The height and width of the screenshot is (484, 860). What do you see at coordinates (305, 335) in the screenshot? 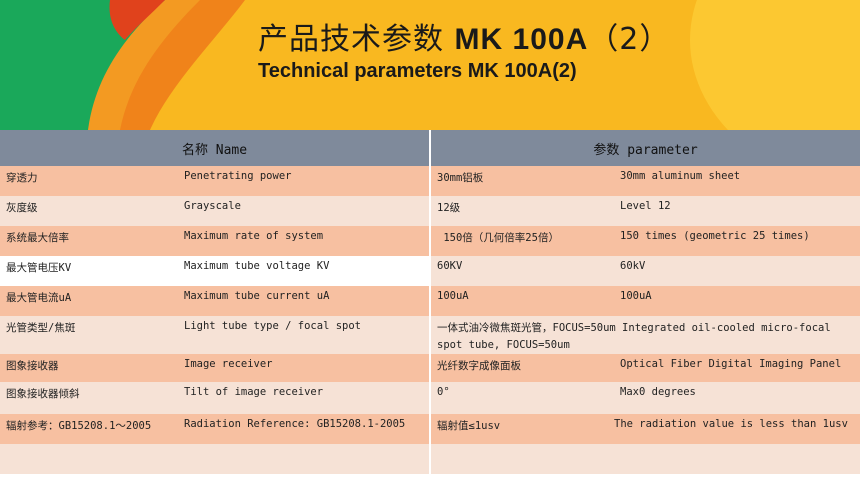
I see `row-label-en: Light tube type / focal spot` at bounding box center [305, 335].